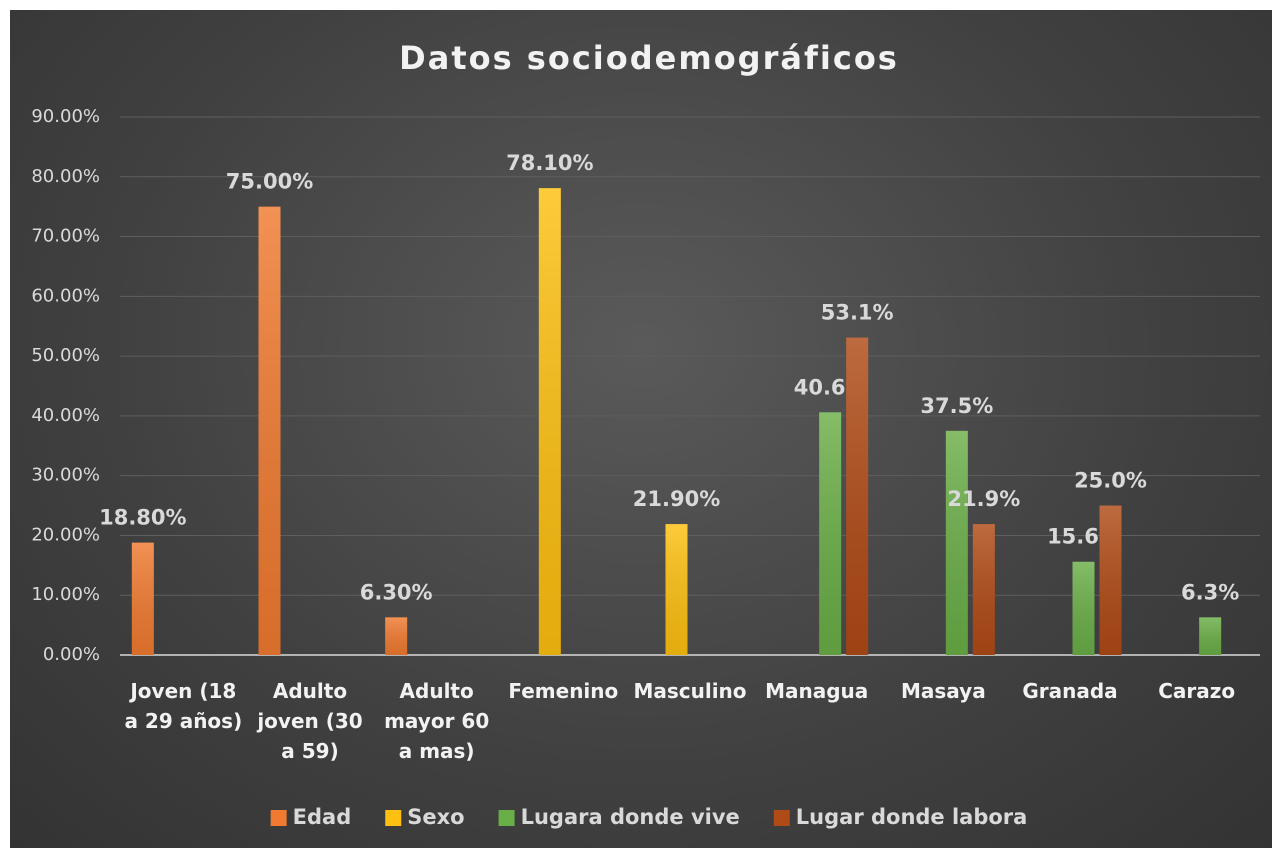  What do you see at coordinates (65, 355) in the screenshot?
I see `y-tick-label: 50.00%` at bounding box center [65, 355].